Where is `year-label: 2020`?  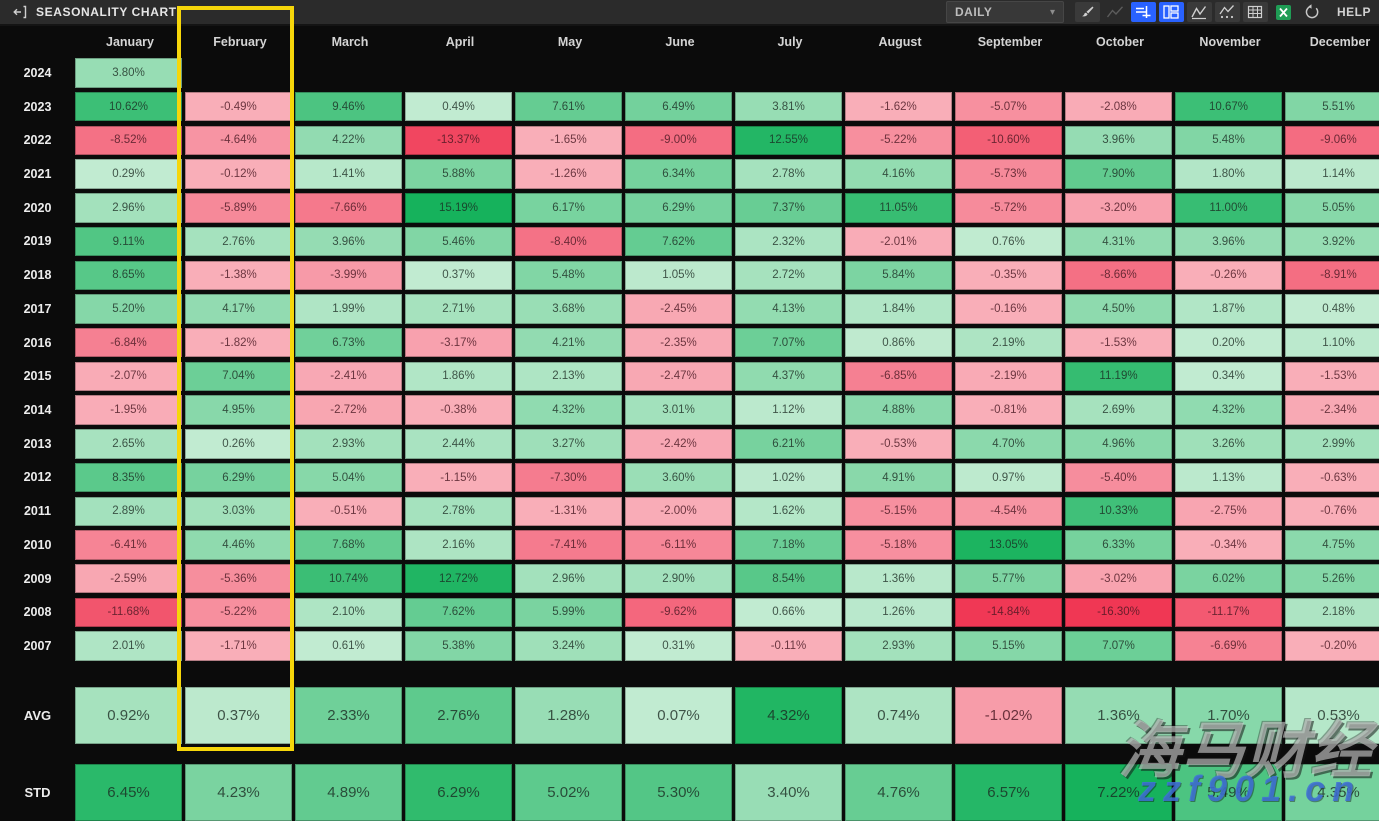
year-label: 2020 is located at coordinates (37, 207).